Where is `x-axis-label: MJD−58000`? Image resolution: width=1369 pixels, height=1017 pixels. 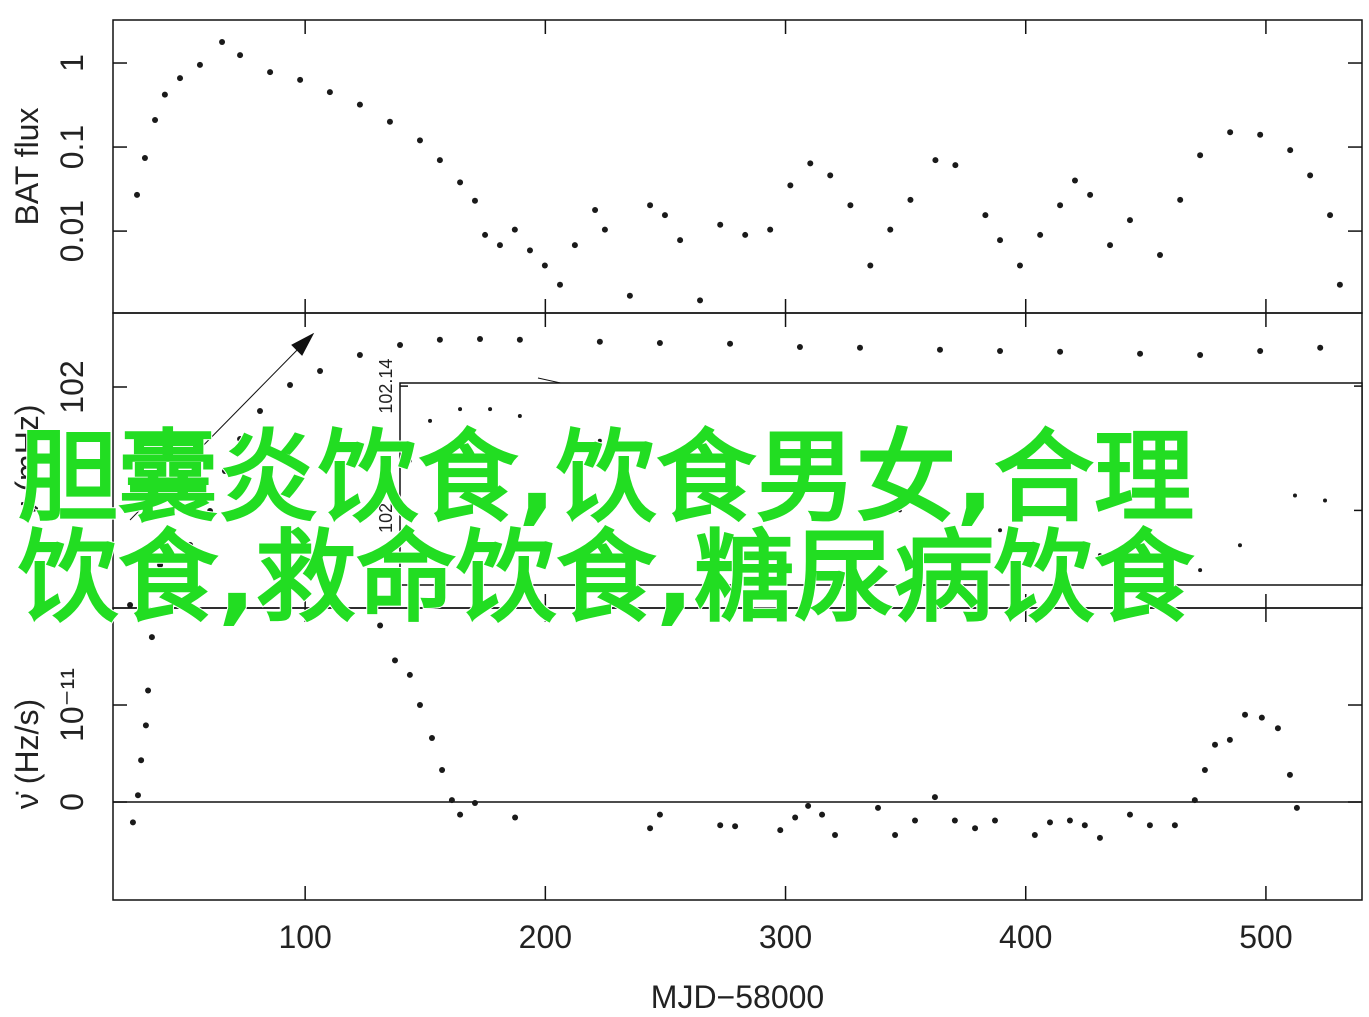 x-axis-label: MJD−58000 is located at coordinates (737, 997).